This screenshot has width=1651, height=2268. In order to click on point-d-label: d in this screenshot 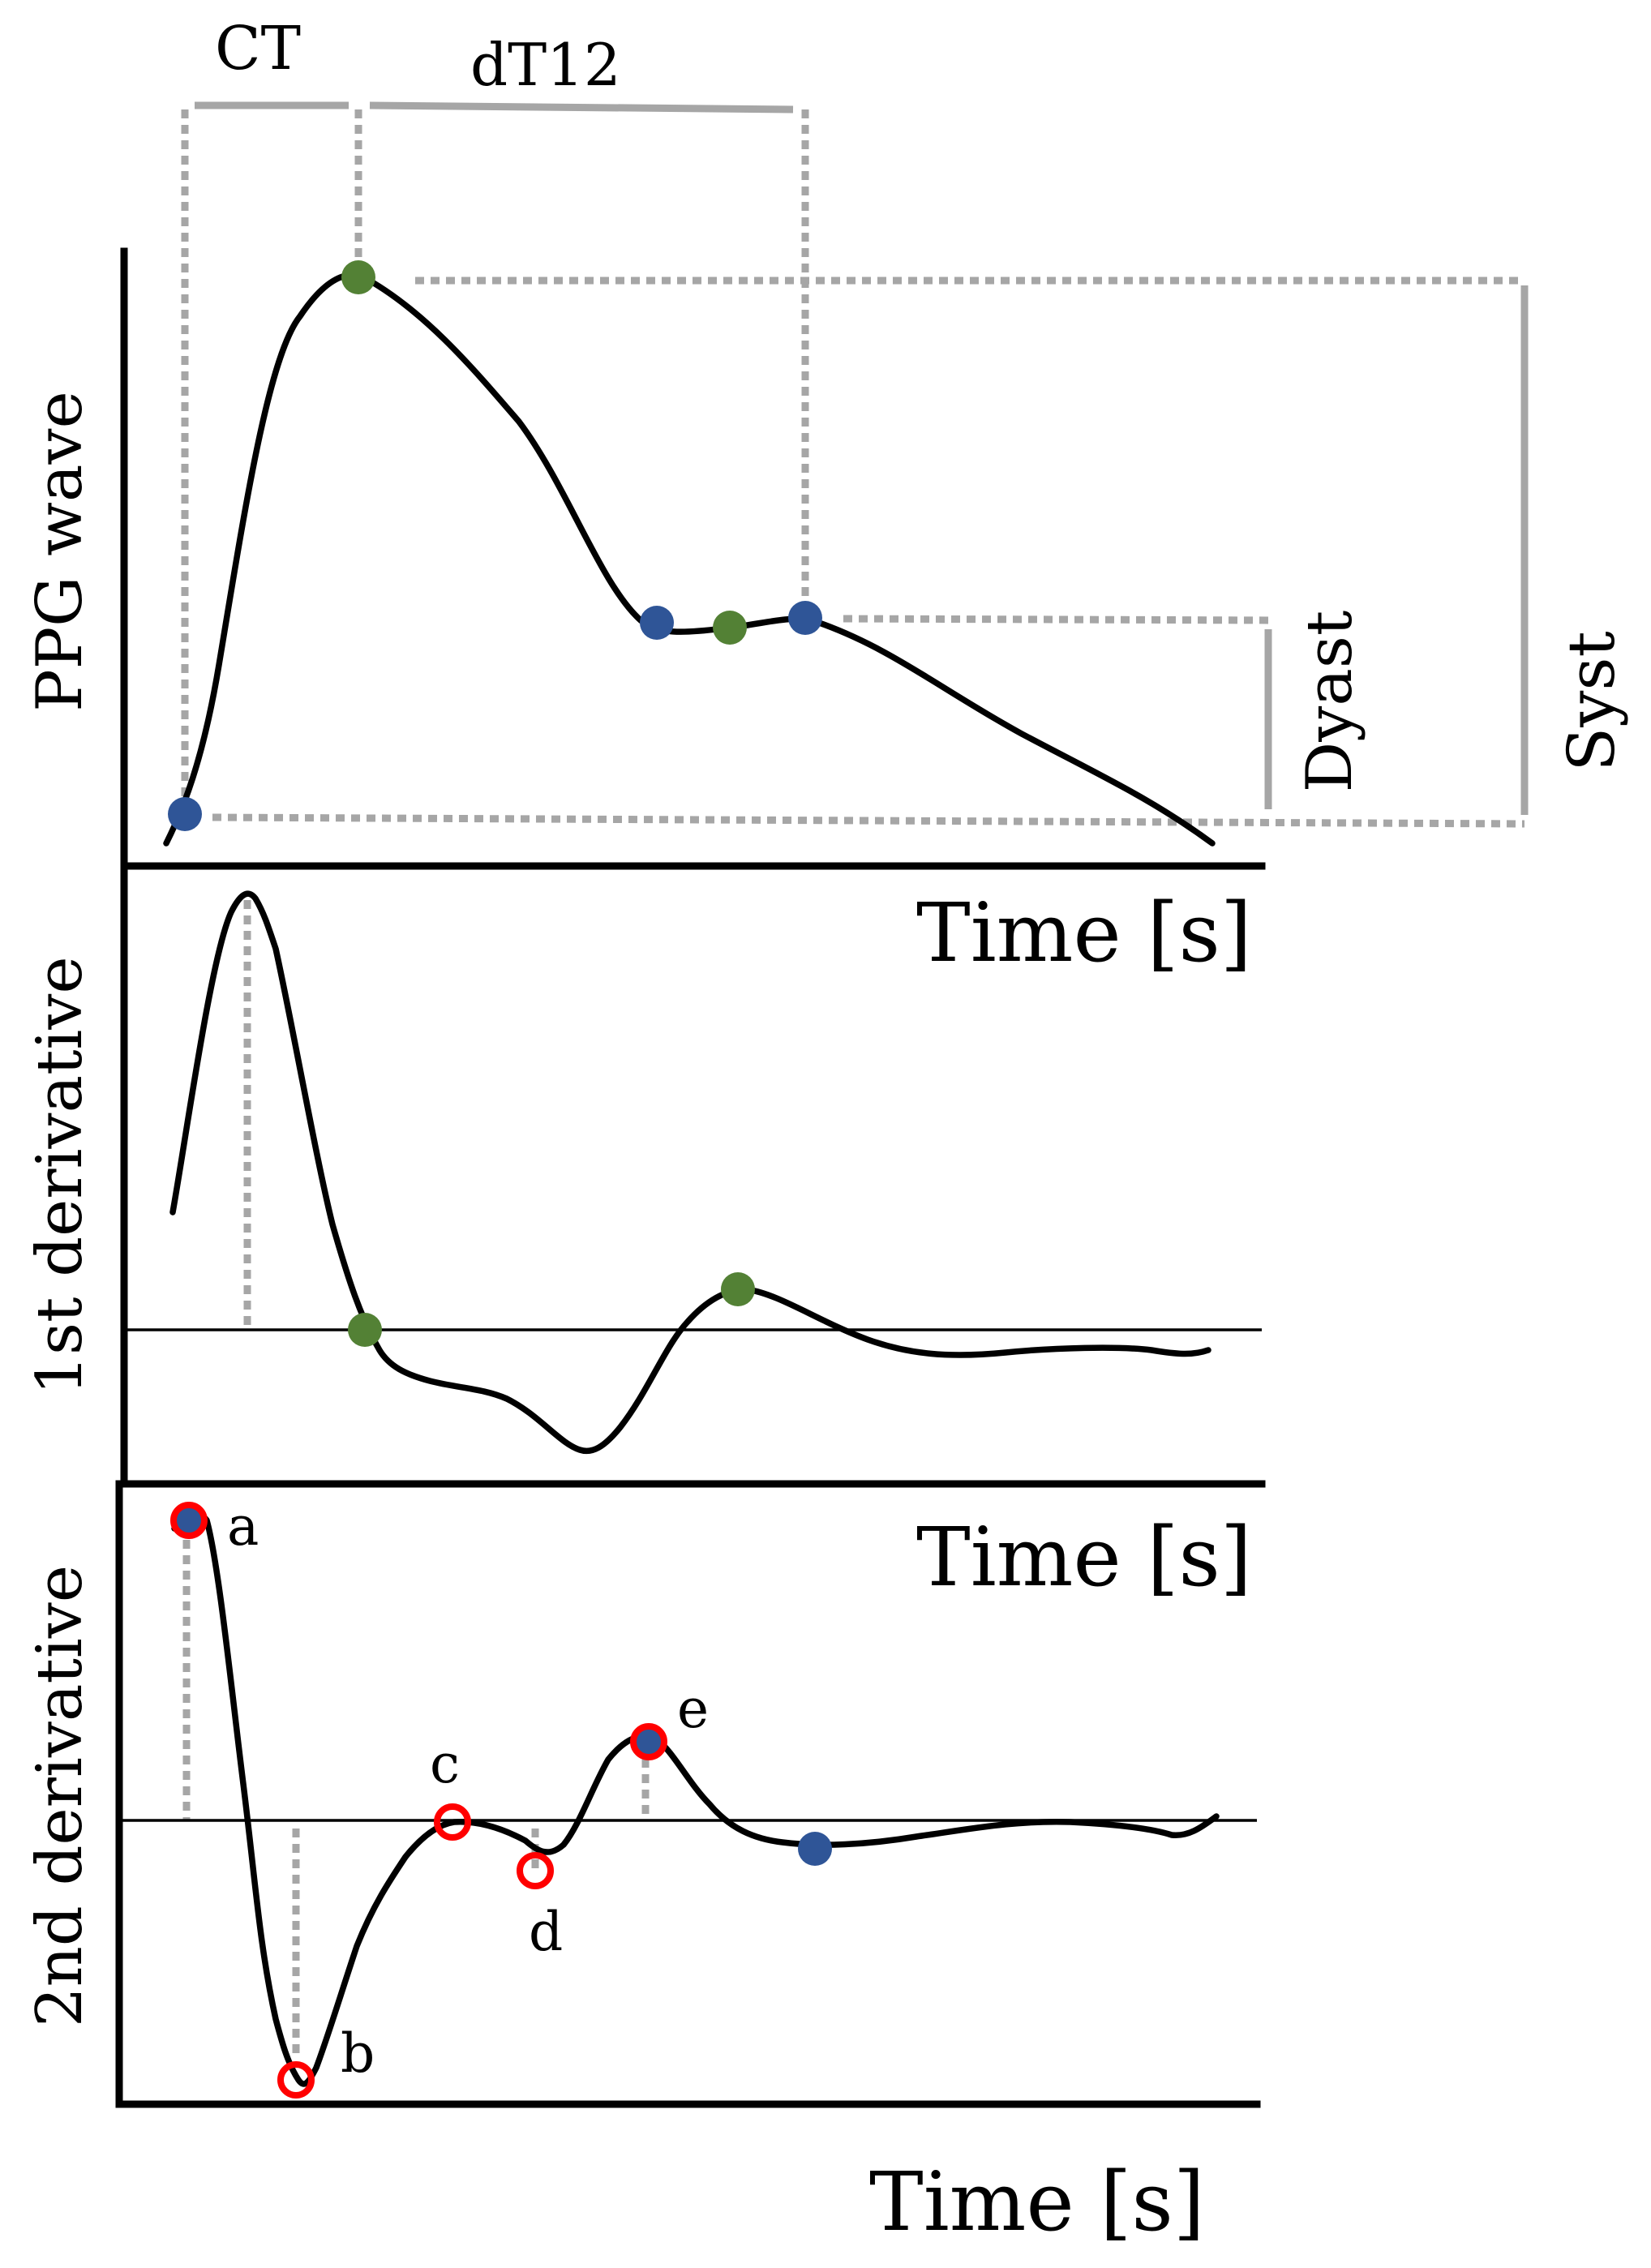, I will do `click(546, 1932)`.